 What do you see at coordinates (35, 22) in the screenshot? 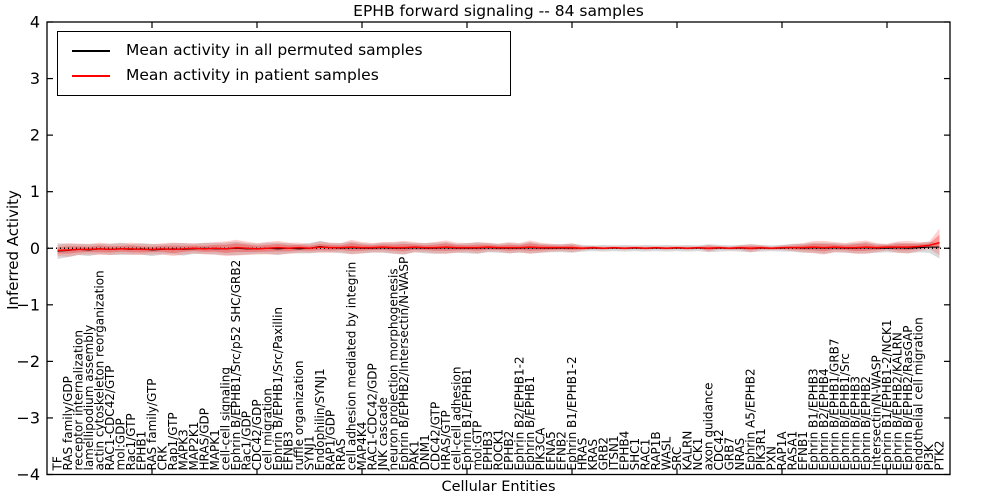
I see `y-tick-label: 4` at bounding box center [35, 22].